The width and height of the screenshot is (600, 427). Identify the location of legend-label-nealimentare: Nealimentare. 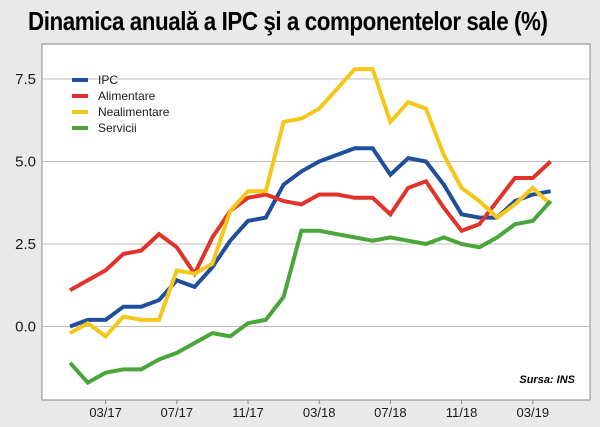
(134, 112).